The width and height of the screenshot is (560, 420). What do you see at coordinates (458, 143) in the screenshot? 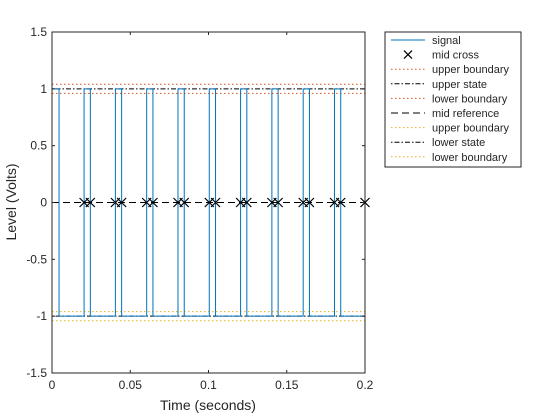
I see `legend-label: lower state` at bounding box center [458, 143].